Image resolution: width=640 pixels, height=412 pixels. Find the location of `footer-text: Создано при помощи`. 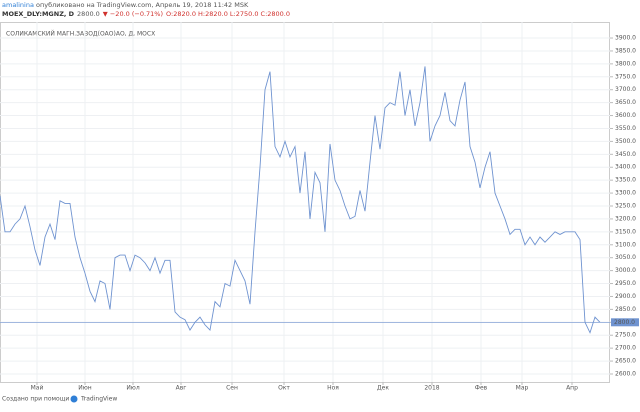

footer-text: Создано при помощи is located at coordinates (35, 399).